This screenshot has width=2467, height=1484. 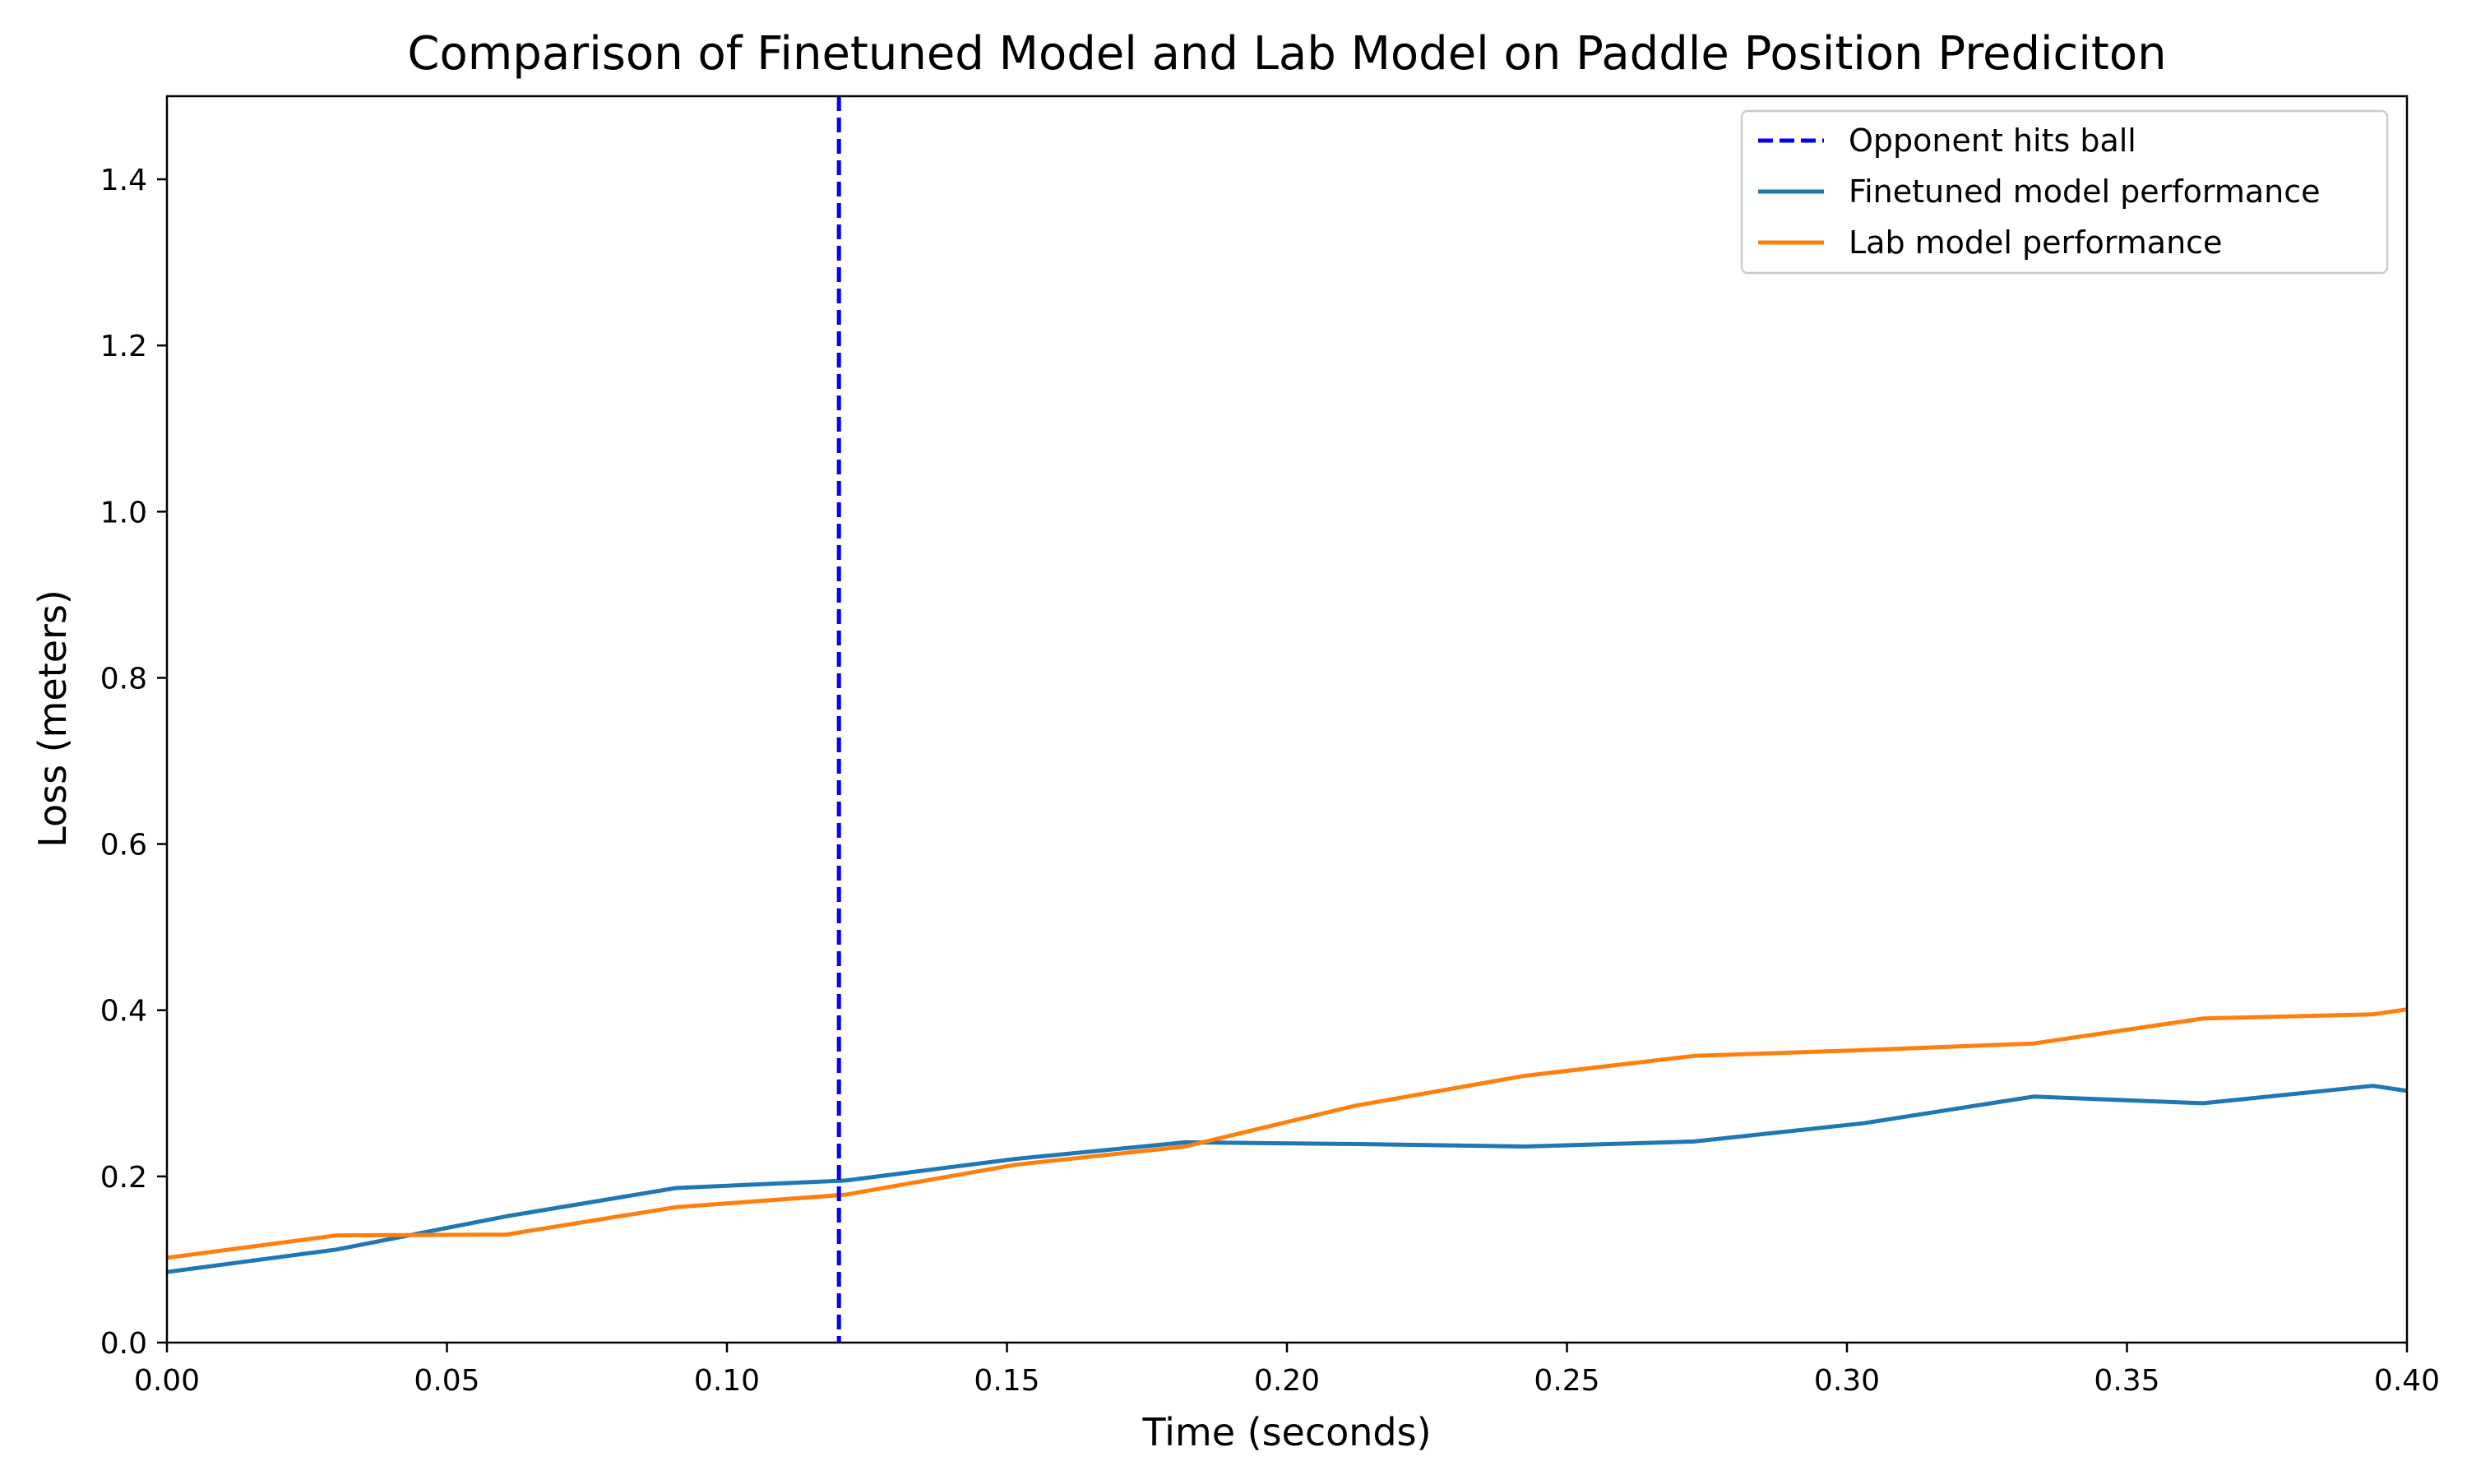 What do you see at coordinates (167, 1381) in the screenshot?
I see `x-tick-label: 0.00` at bounding box center [167, 1381].